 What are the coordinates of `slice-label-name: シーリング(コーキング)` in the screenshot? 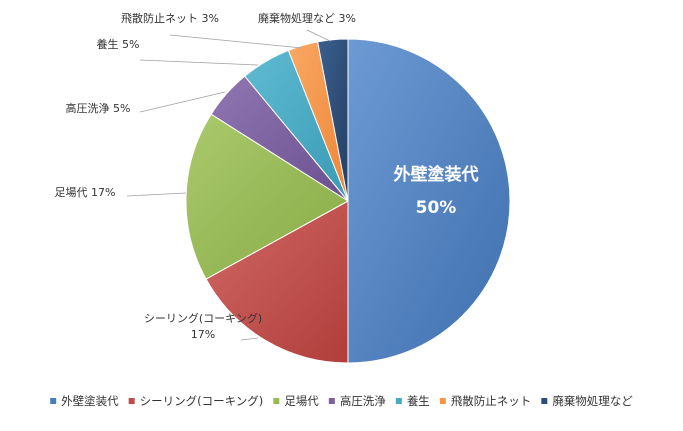 It's located at (203, 318).